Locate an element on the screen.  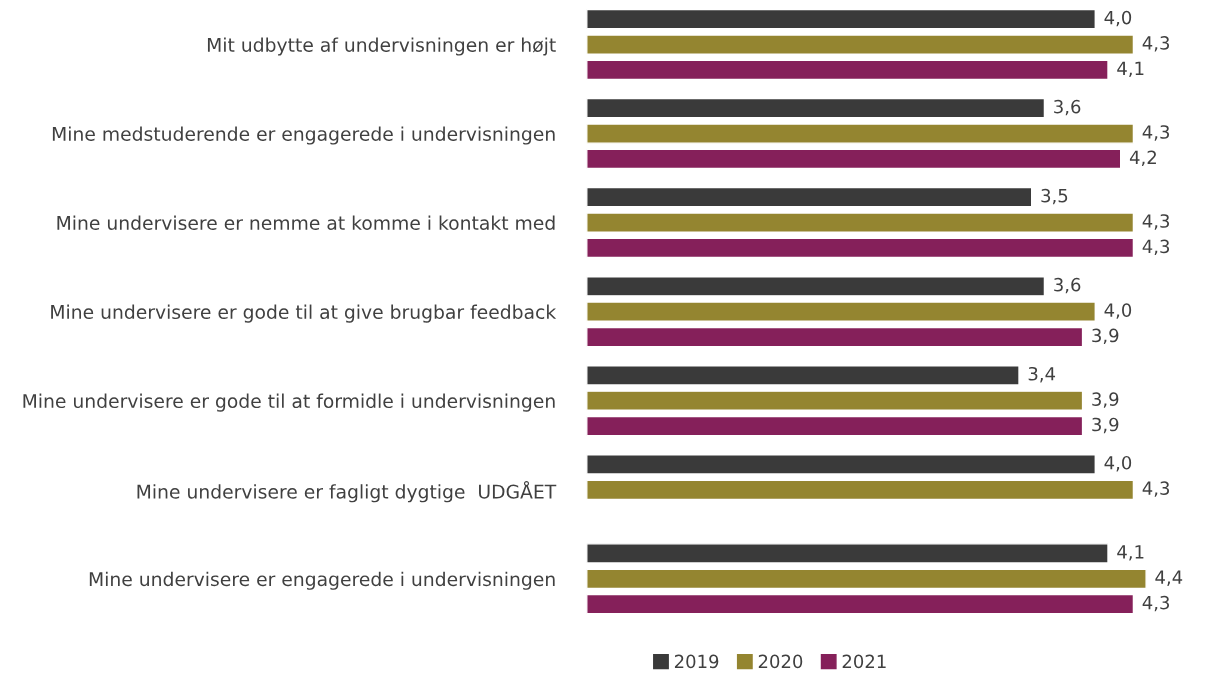
data-label: 4,4 is located at coordinates (1169, 578).